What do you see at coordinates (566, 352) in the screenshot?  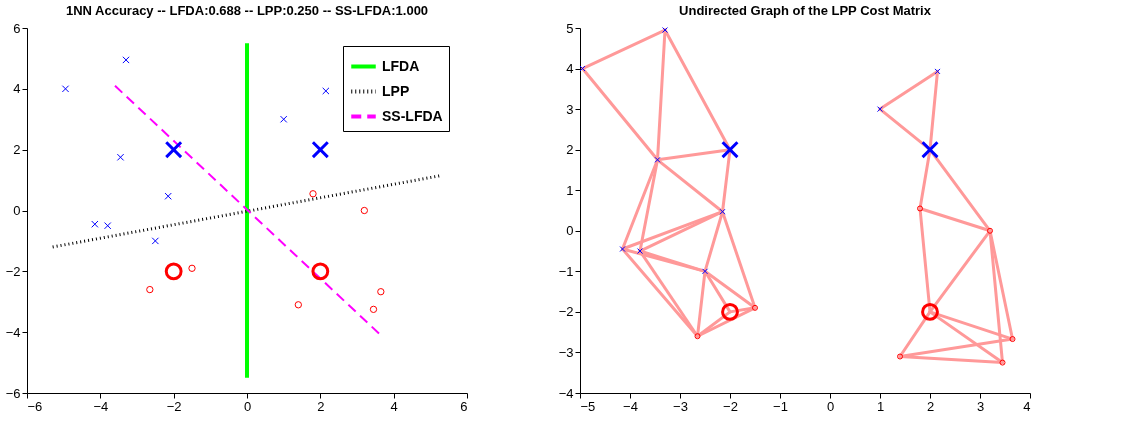 I see `y-tick-label: −3` at bounding box center [566, 352].